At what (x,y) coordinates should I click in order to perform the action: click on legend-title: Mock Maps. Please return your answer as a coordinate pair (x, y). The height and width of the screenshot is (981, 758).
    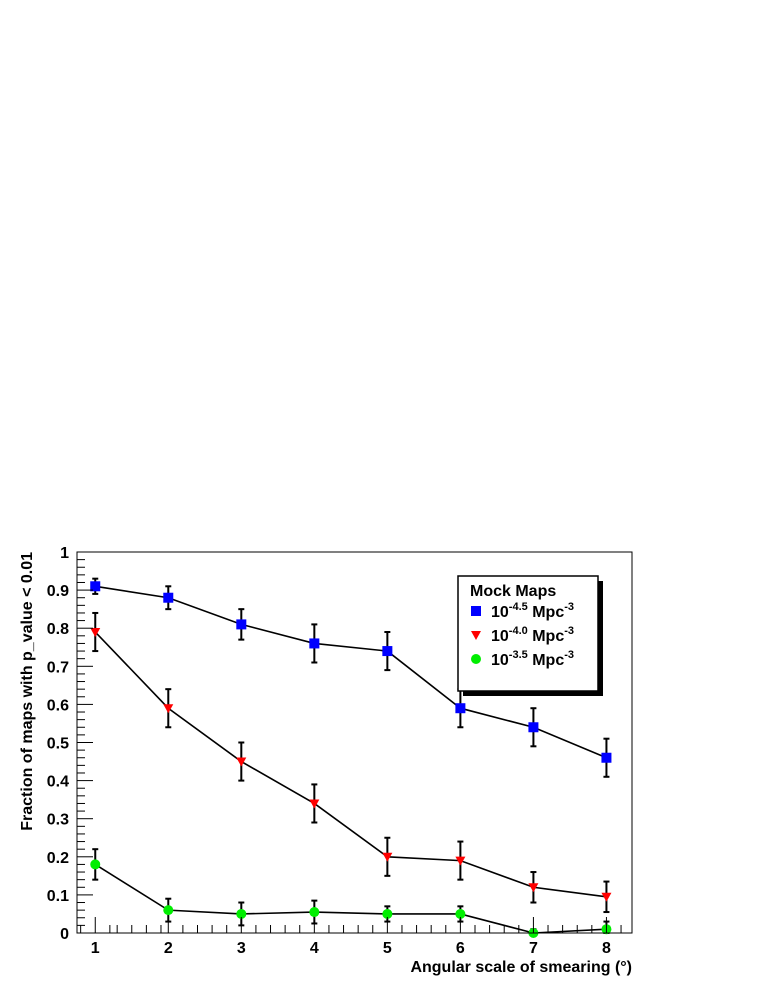
    Looking at the image, I should click on (513, 591).